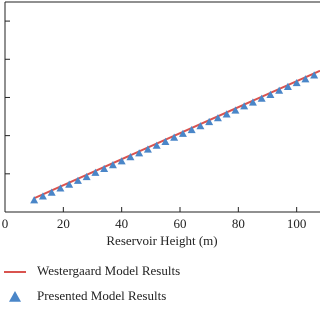  I want to click on legend-swatch, so click(15, 296).